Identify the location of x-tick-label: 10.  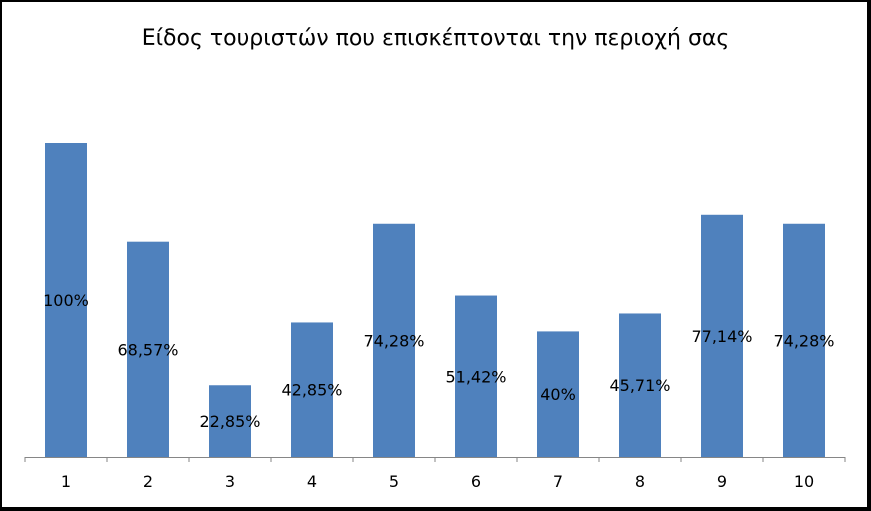
(804, 481).